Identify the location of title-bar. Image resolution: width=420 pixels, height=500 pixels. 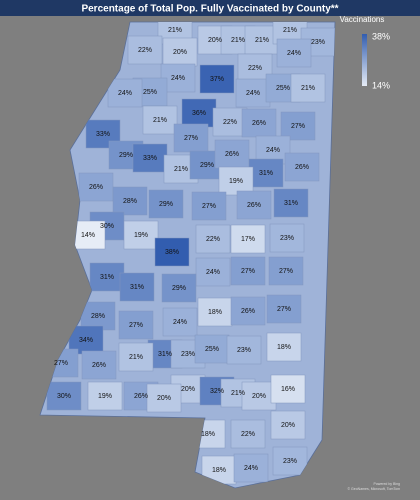
(210, 8).